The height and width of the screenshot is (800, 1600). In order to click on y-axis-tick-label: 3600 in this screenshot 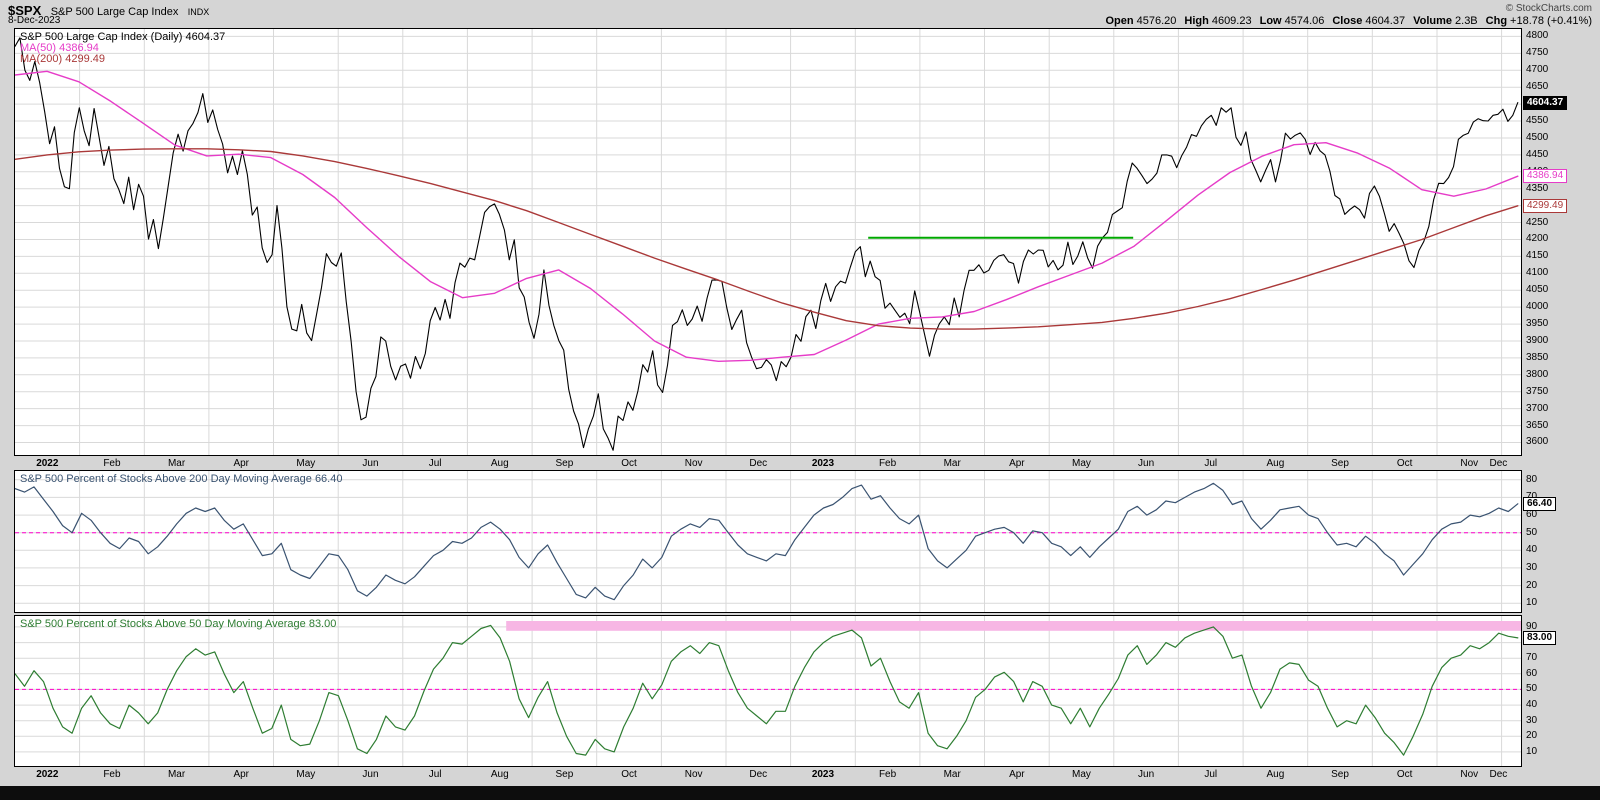, I will do `click(1537, 442)`.